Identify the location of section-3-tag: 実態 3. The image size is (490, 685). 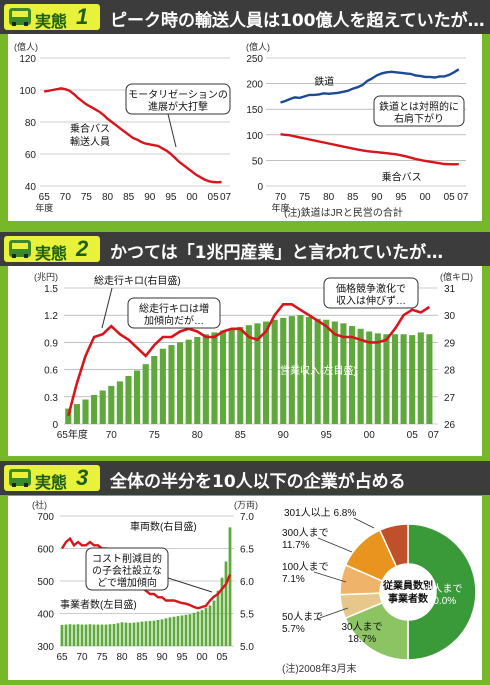
(52, 478).